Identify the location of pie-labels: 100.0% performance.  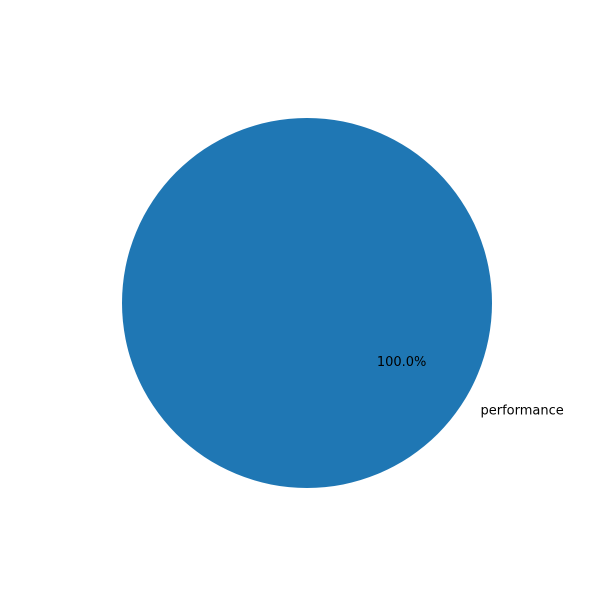
(470, 386).